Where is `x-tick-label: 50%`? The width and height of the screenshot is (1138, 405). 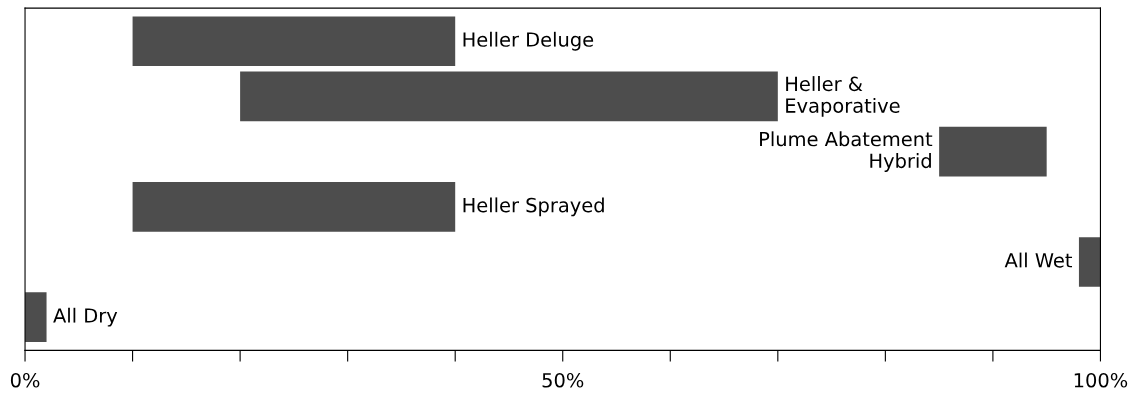 x-tick-label: 50% is located at coordinates (563, 380).